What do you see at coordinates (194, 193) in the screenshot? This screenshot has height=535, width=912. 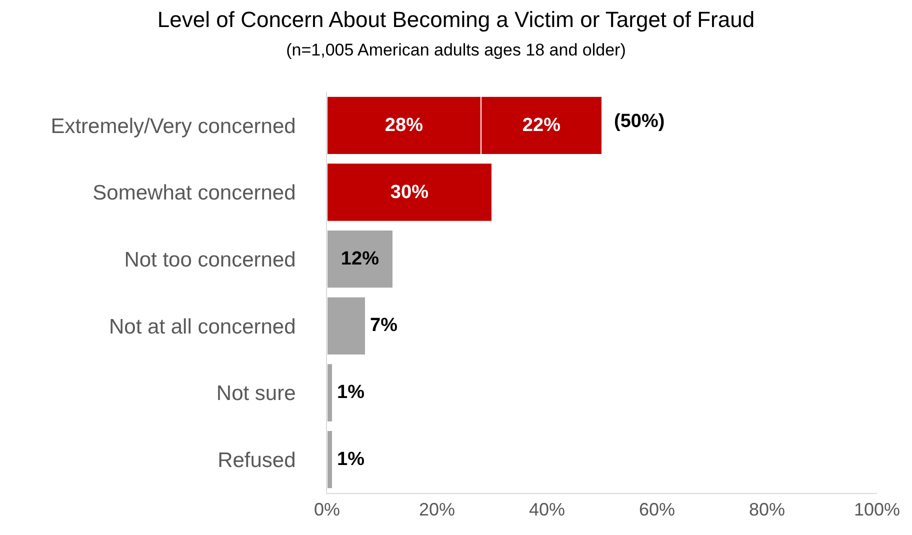 I see `y-tick-label: Somewhat concerned` at bounding box center [194, 193].